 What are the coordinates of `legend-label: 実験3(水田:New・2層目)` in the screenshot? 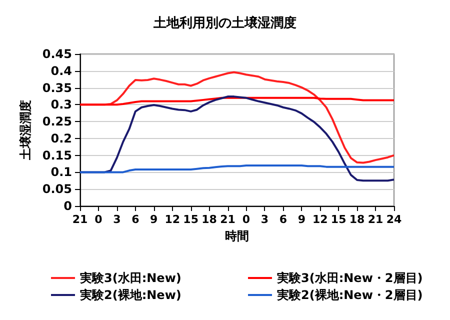 It's located at (349, 278).